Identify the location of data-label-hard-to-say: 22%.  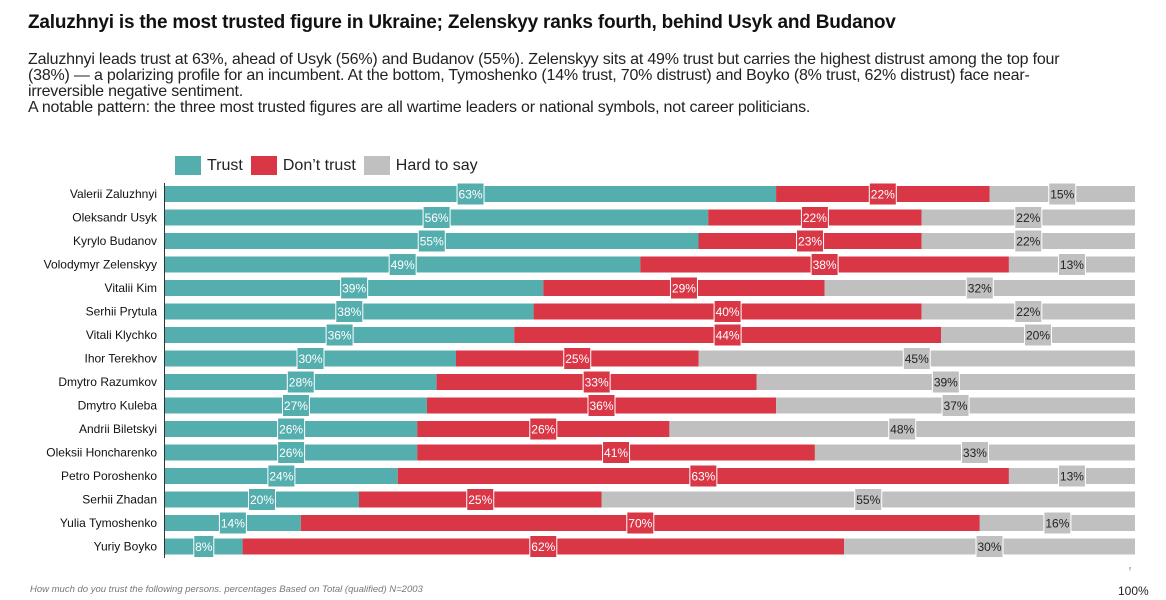
(1028, 242).